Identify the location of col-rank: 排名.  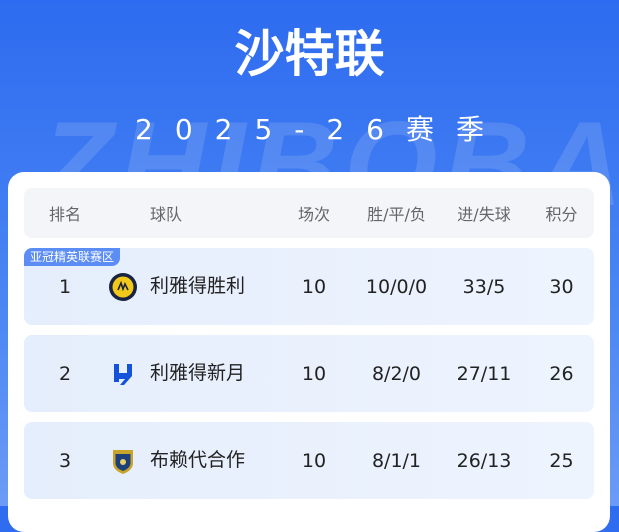
(64, 214).